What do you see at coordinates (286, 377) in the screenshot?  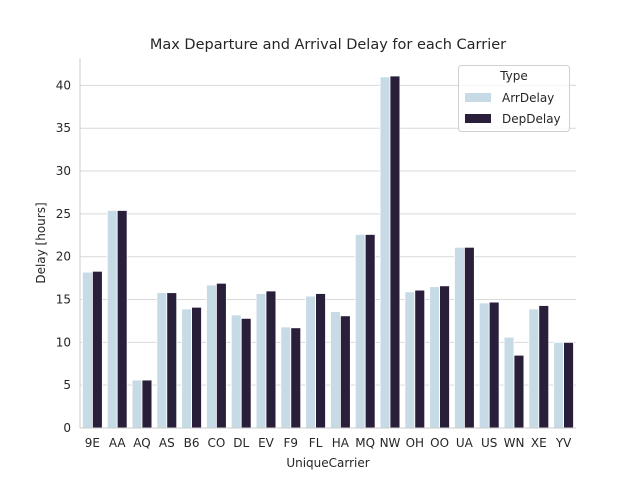 I see `bar-arrdelay-f9` at bounding box center [286, 377].